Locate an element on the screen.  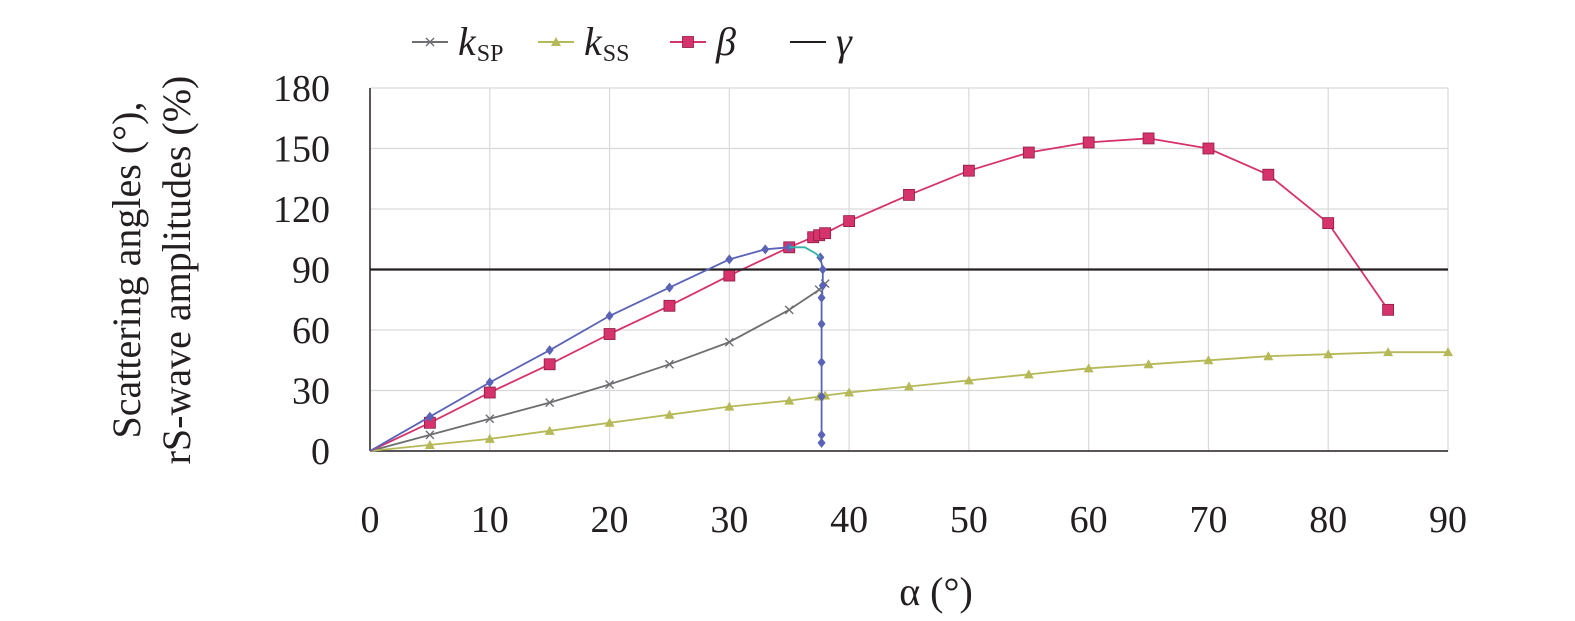
y-tick-label: 150 is located at coordinates (301, 150).